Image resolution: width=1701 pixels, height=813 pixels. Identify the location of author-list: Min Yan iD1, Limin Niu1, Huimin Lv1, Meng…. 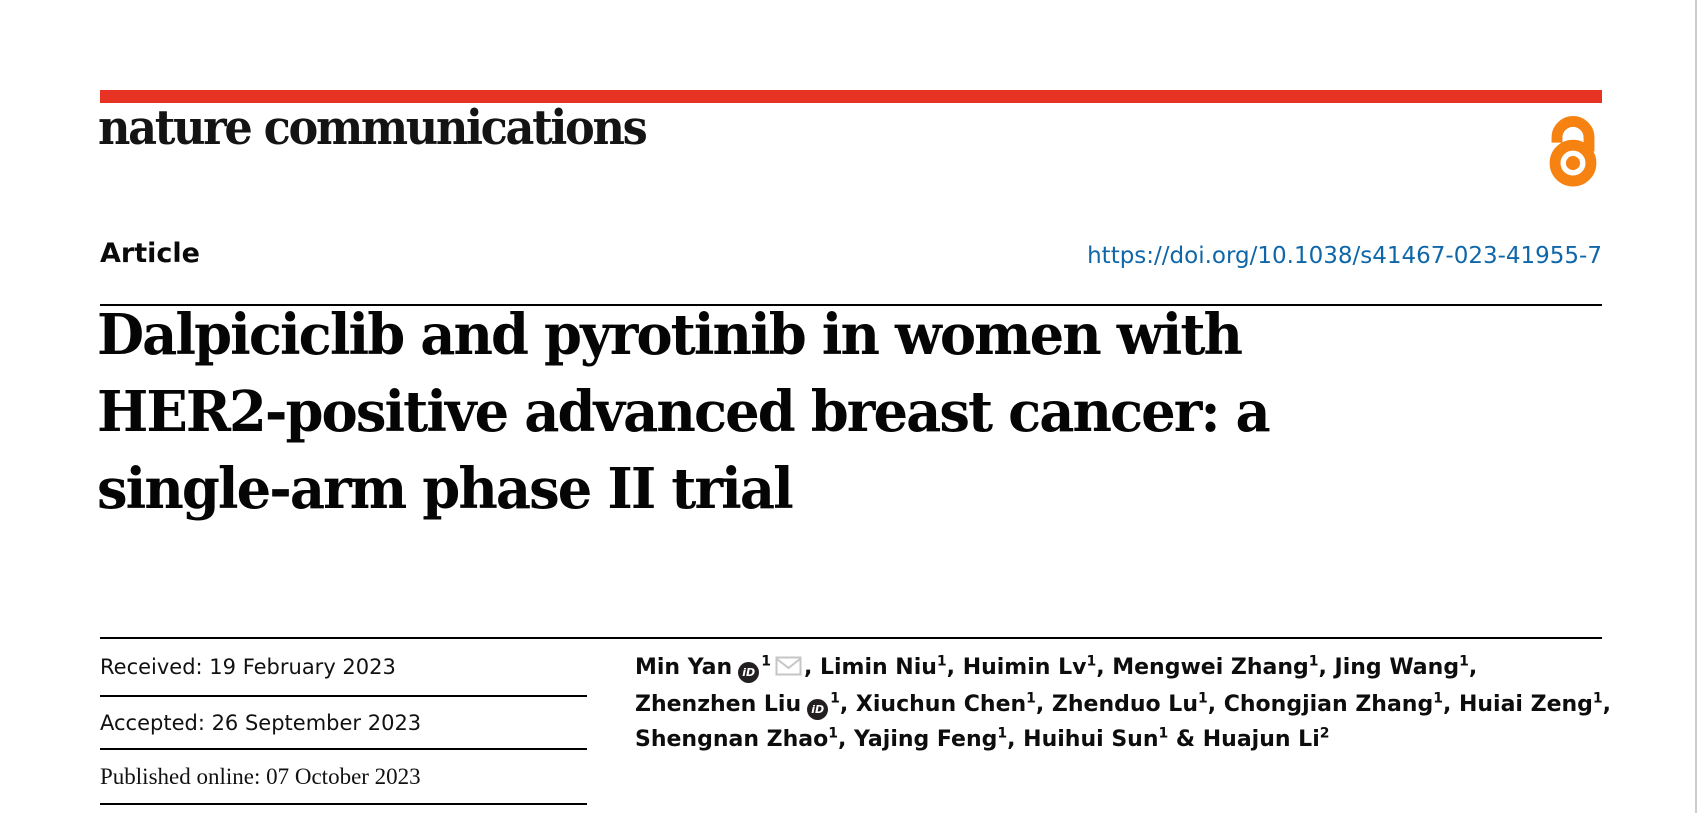
(1123, 703).